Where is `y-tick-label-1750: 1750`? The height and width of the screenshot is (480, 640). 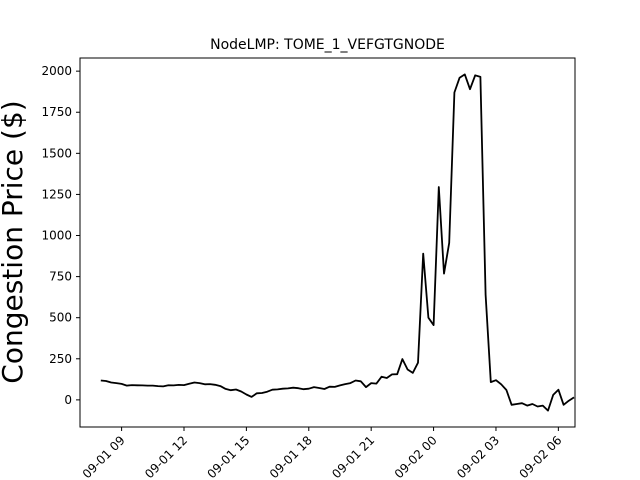 y-tick-label-1750: 1750 is located at coordinates (56, 112).